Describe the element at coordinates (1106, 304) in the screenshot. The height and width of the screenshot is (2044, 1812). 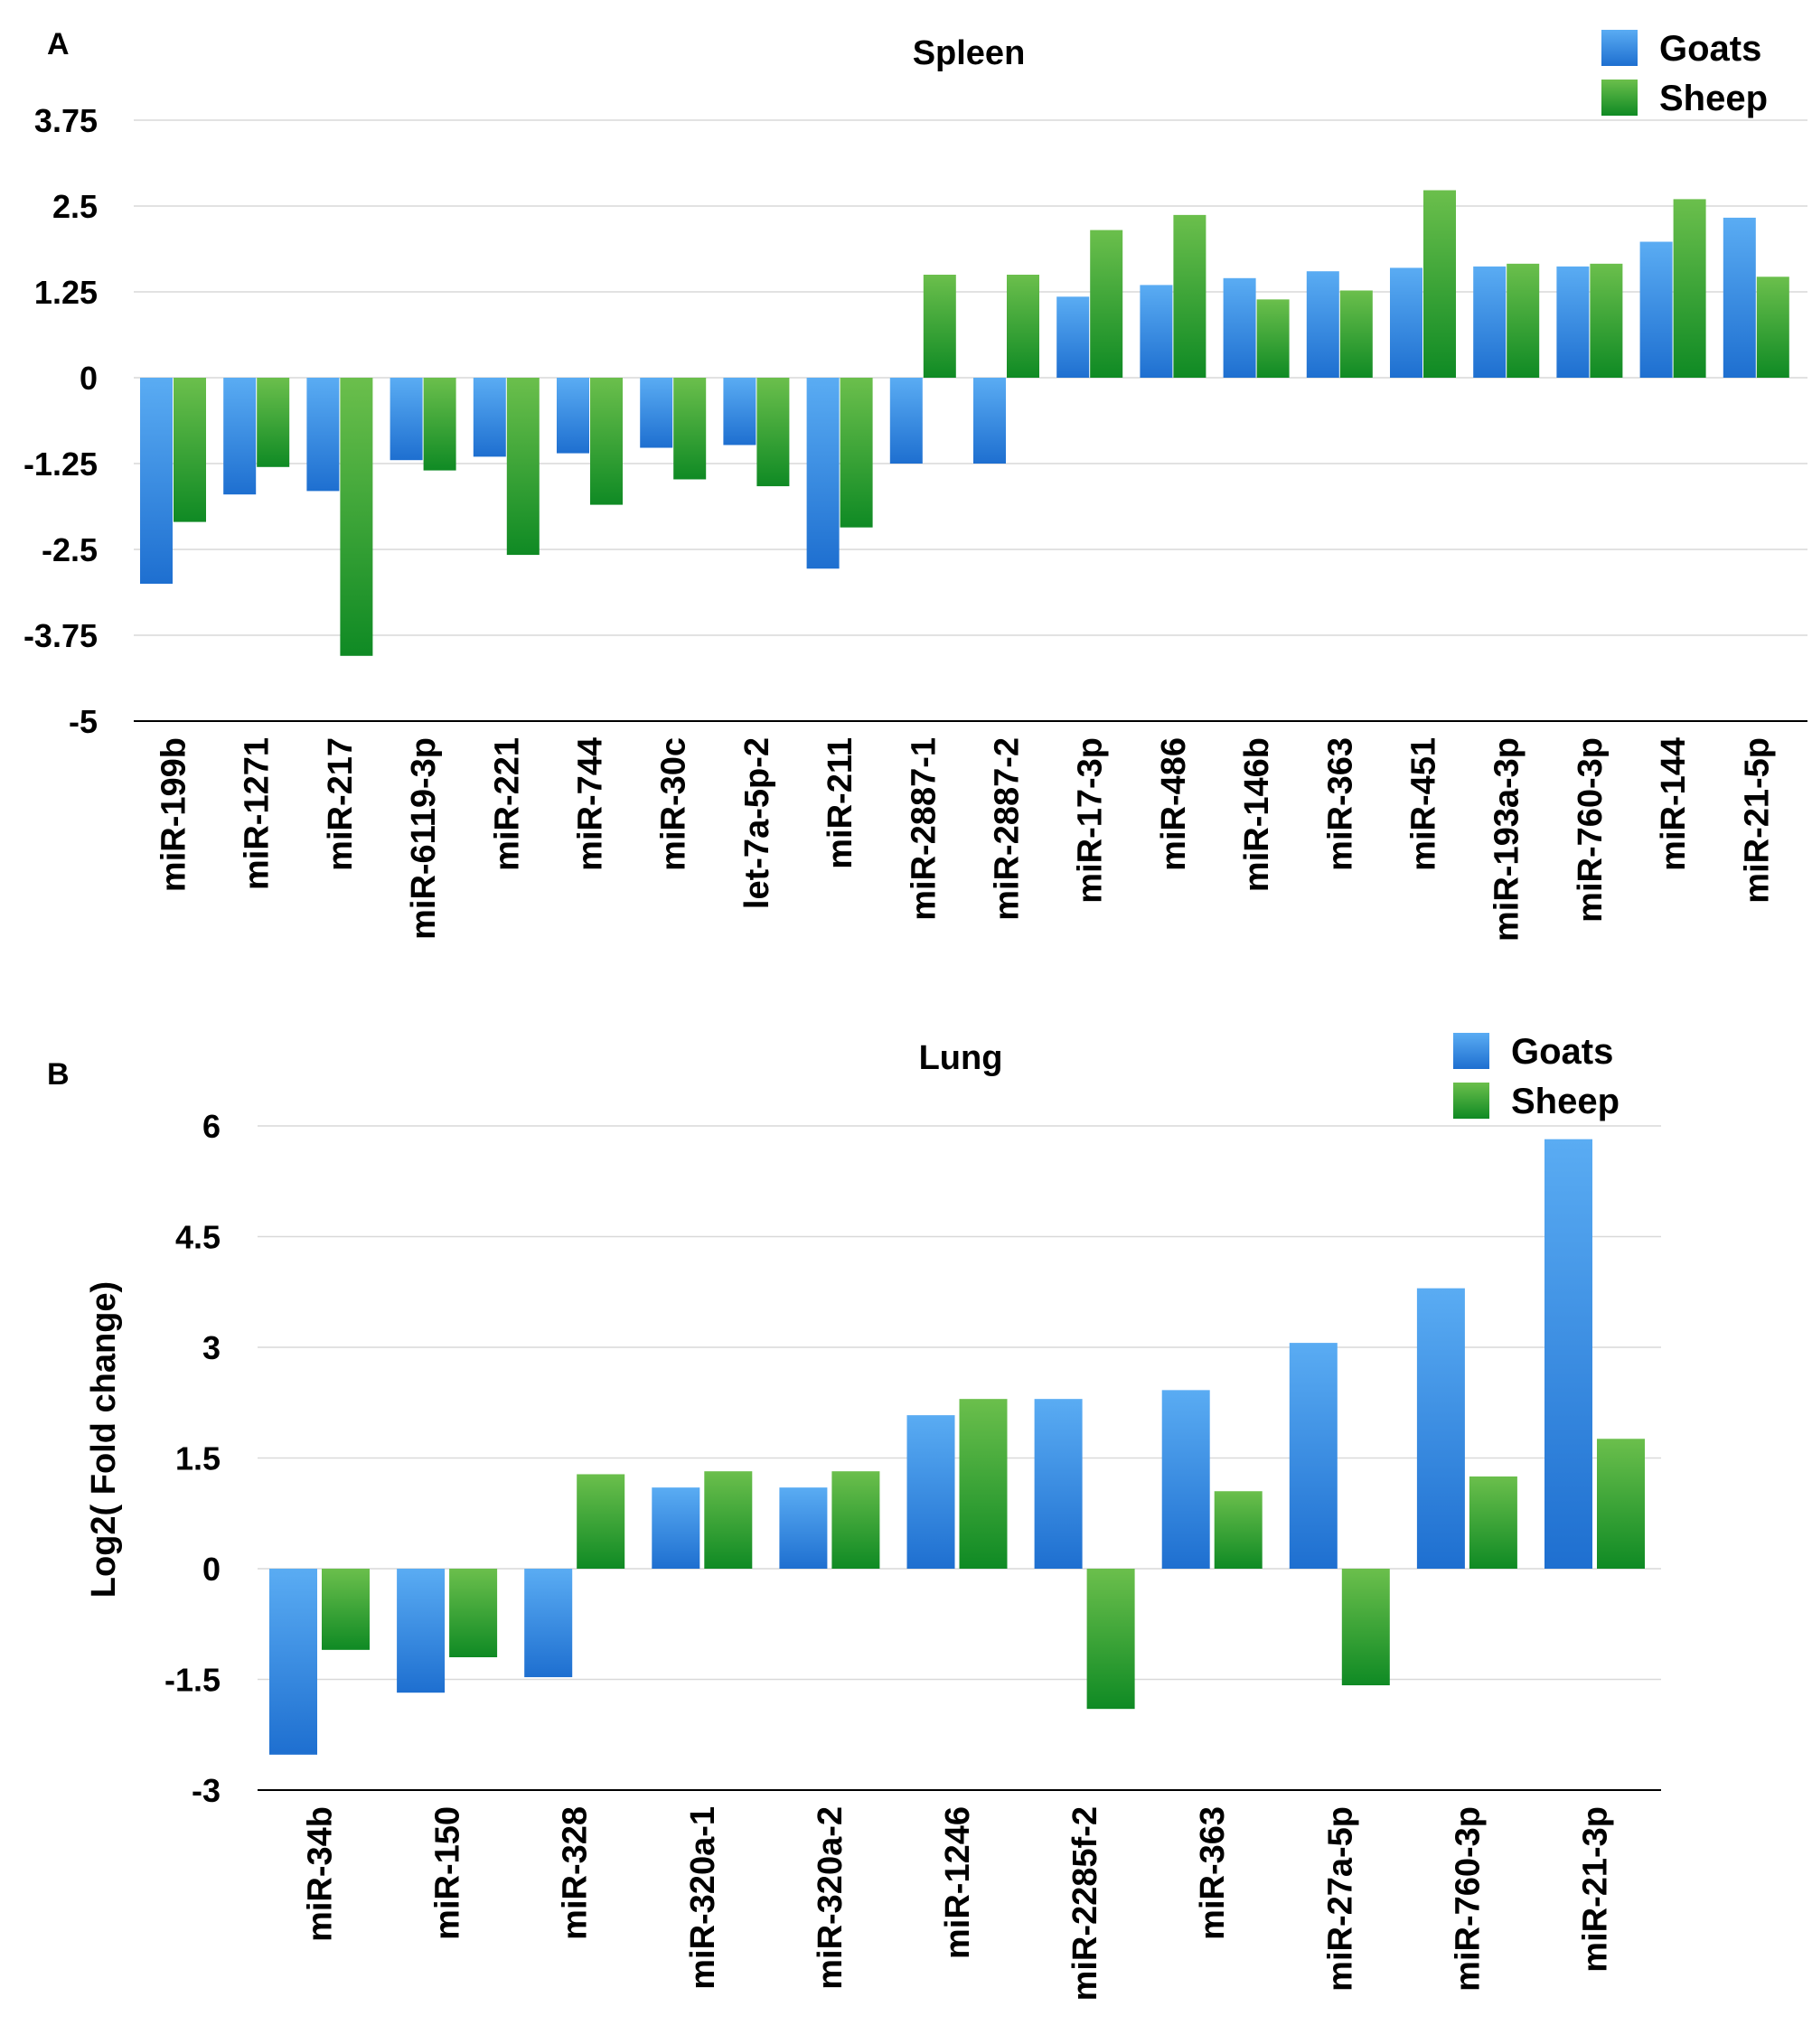
I see `bar-sheep-mir-17-3p` at that location.